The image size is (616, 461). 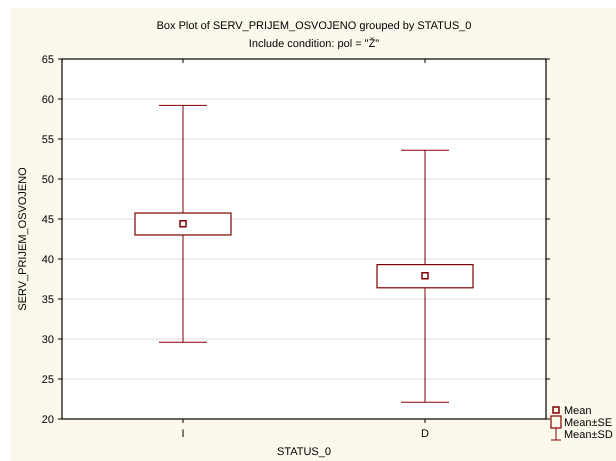 I want to click on text: Mean±SD, so click(x=588, y=435).